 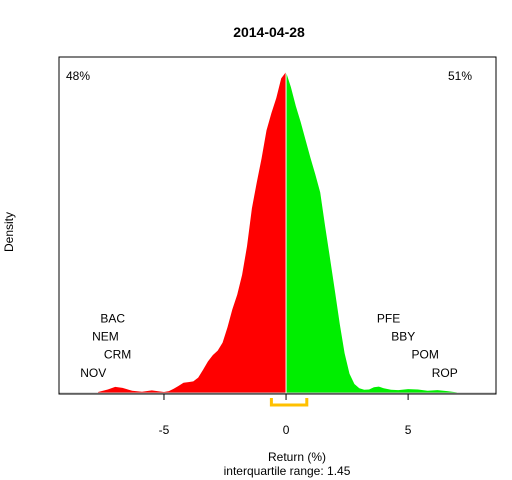 I want to click on ticker-label: ROP, so click(x=445, y=373).